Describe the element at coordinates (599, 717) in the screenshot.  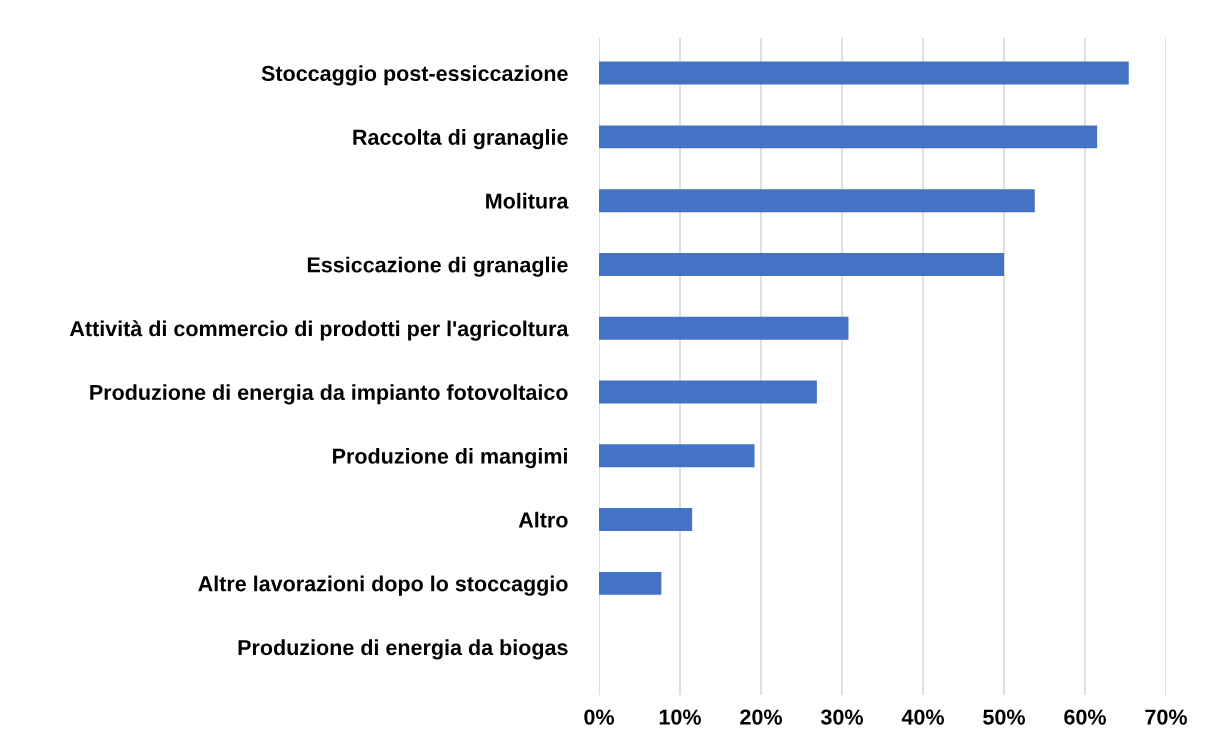
I see `x-tick-label: 0%` at that location.